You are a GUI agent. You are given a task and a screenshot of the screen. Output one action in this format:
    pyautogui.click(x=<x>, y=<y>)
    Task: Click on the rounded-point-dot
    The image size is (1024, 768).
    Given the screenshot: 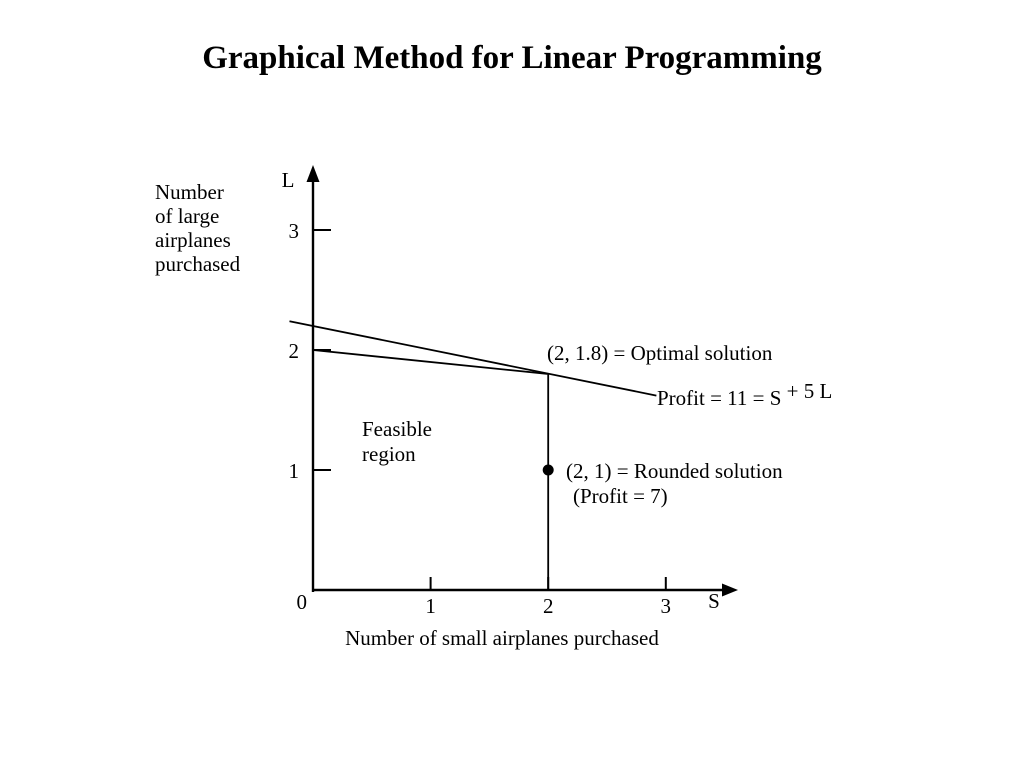 What is the action you would take?
    pyautogui.click(x=548, y=470)
    